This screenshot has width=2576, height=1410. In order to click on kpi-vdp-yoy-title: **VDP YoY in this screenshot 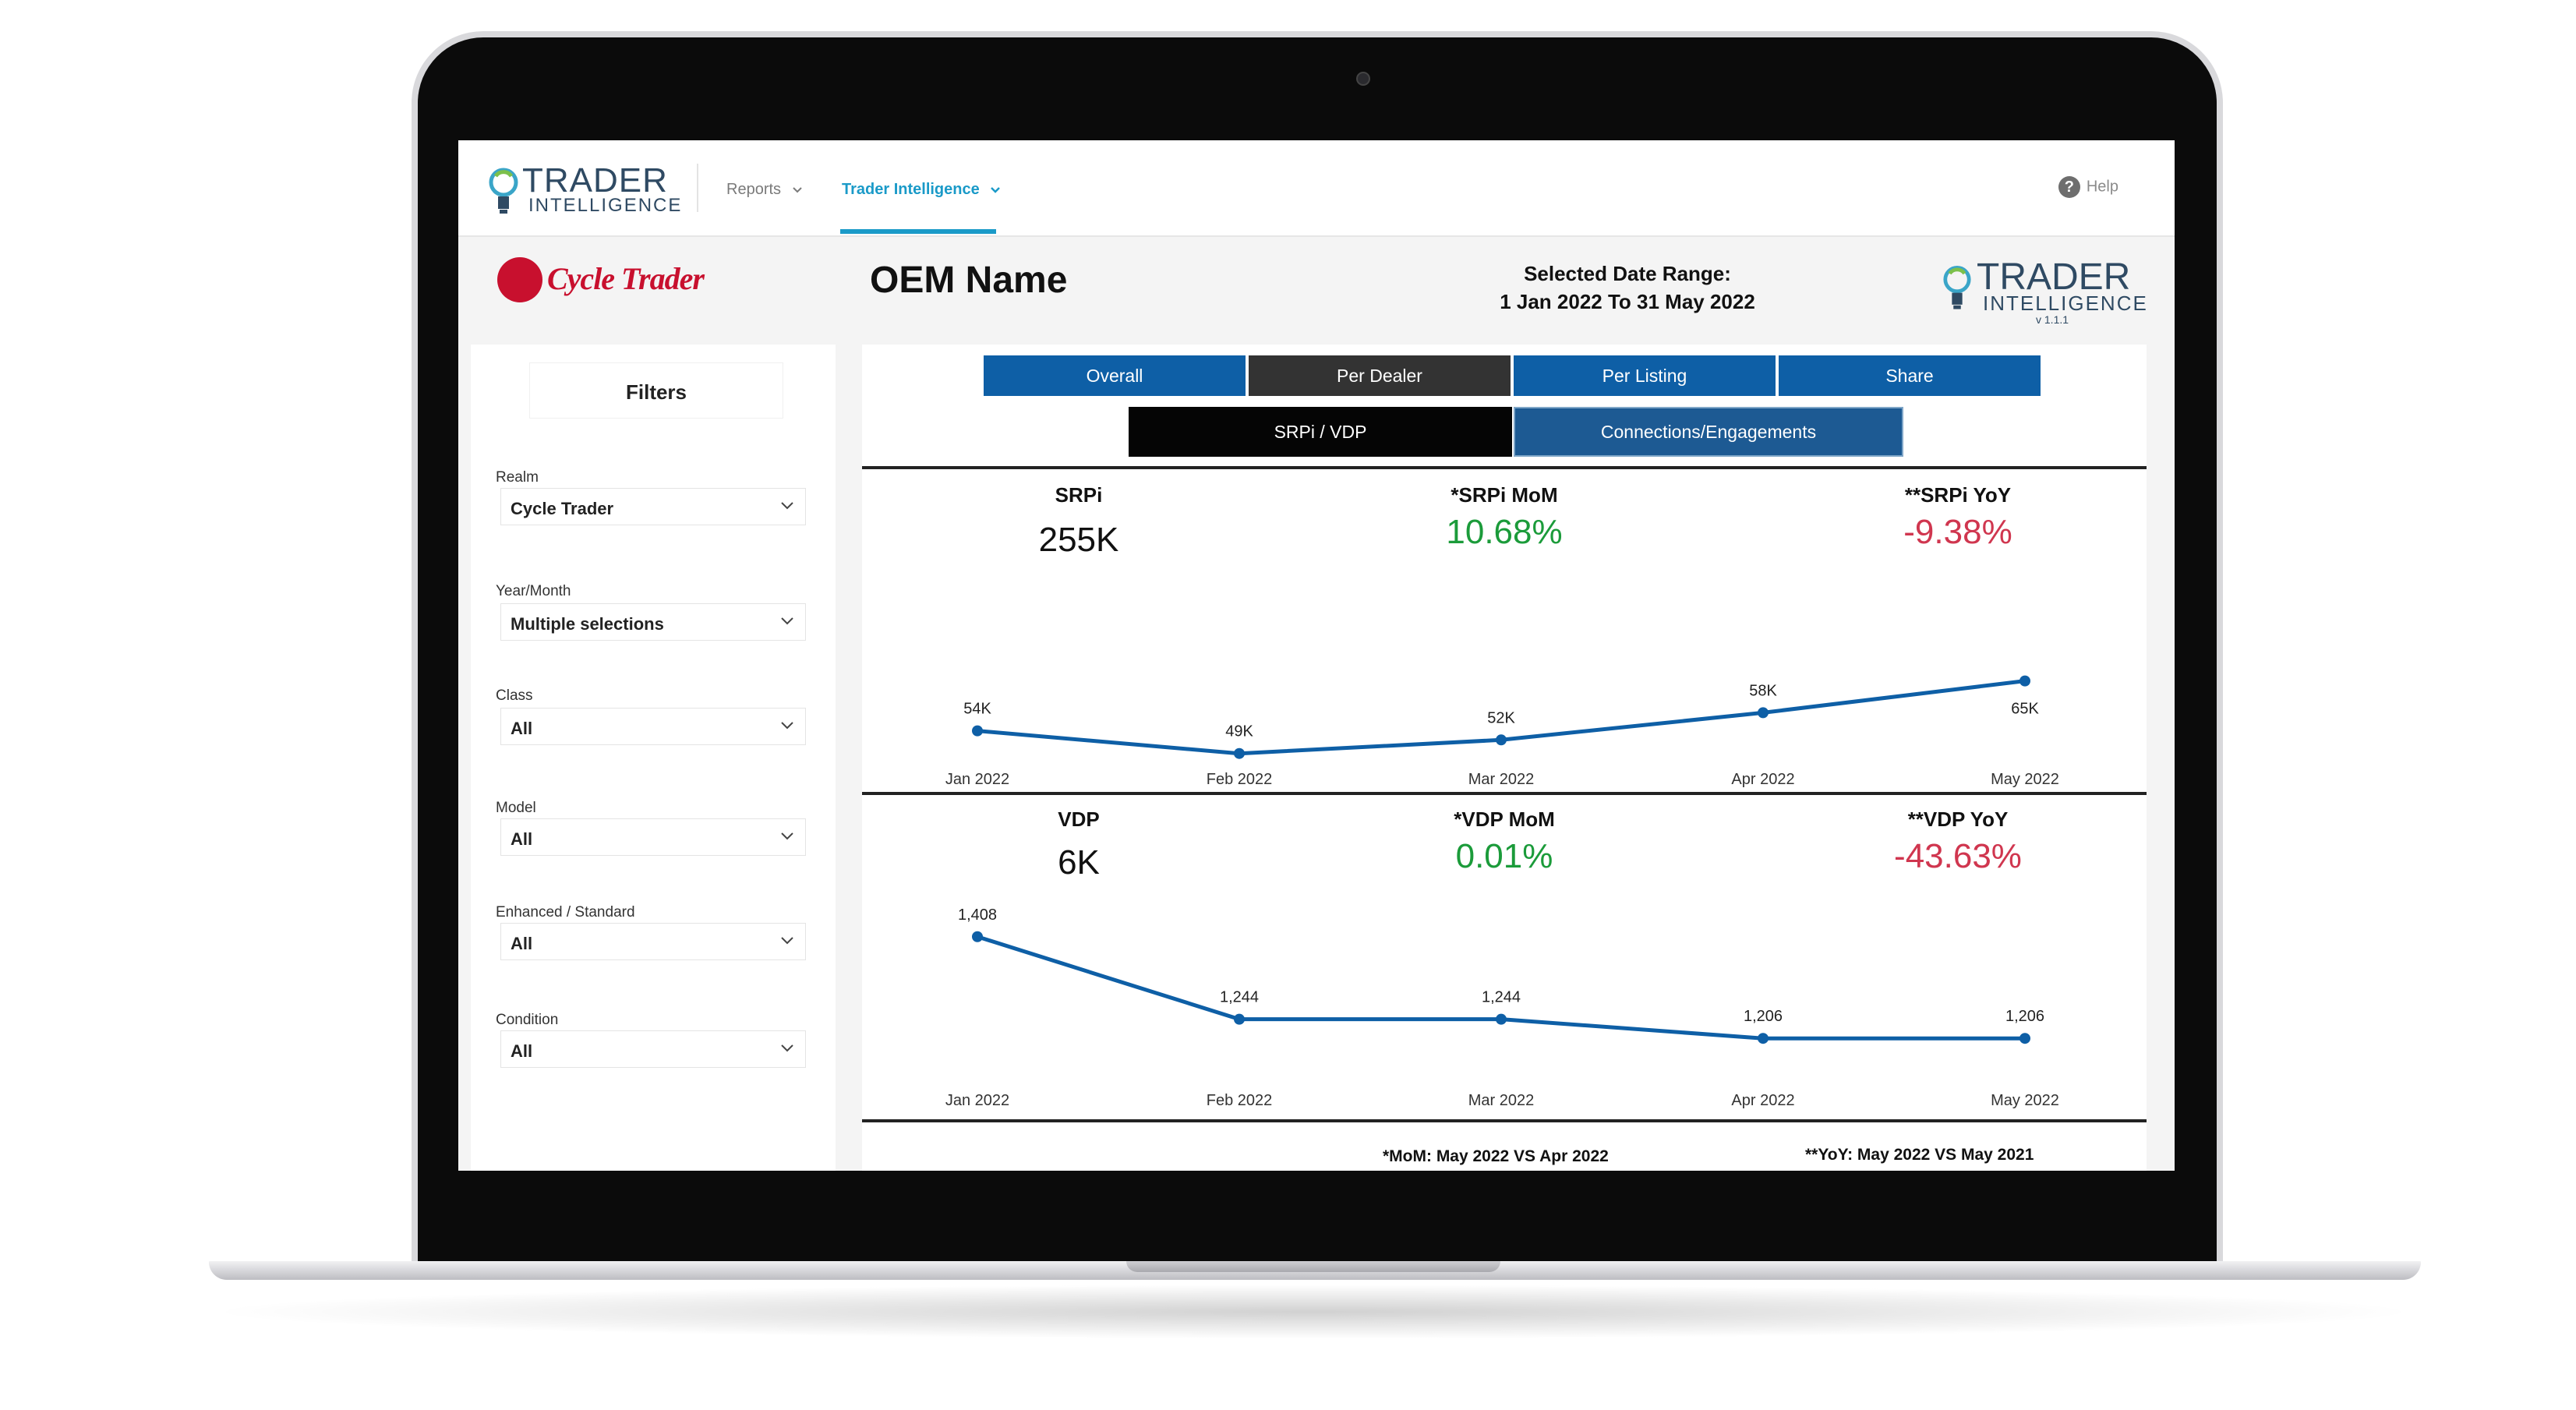, I will do `click(1958, 819)`.